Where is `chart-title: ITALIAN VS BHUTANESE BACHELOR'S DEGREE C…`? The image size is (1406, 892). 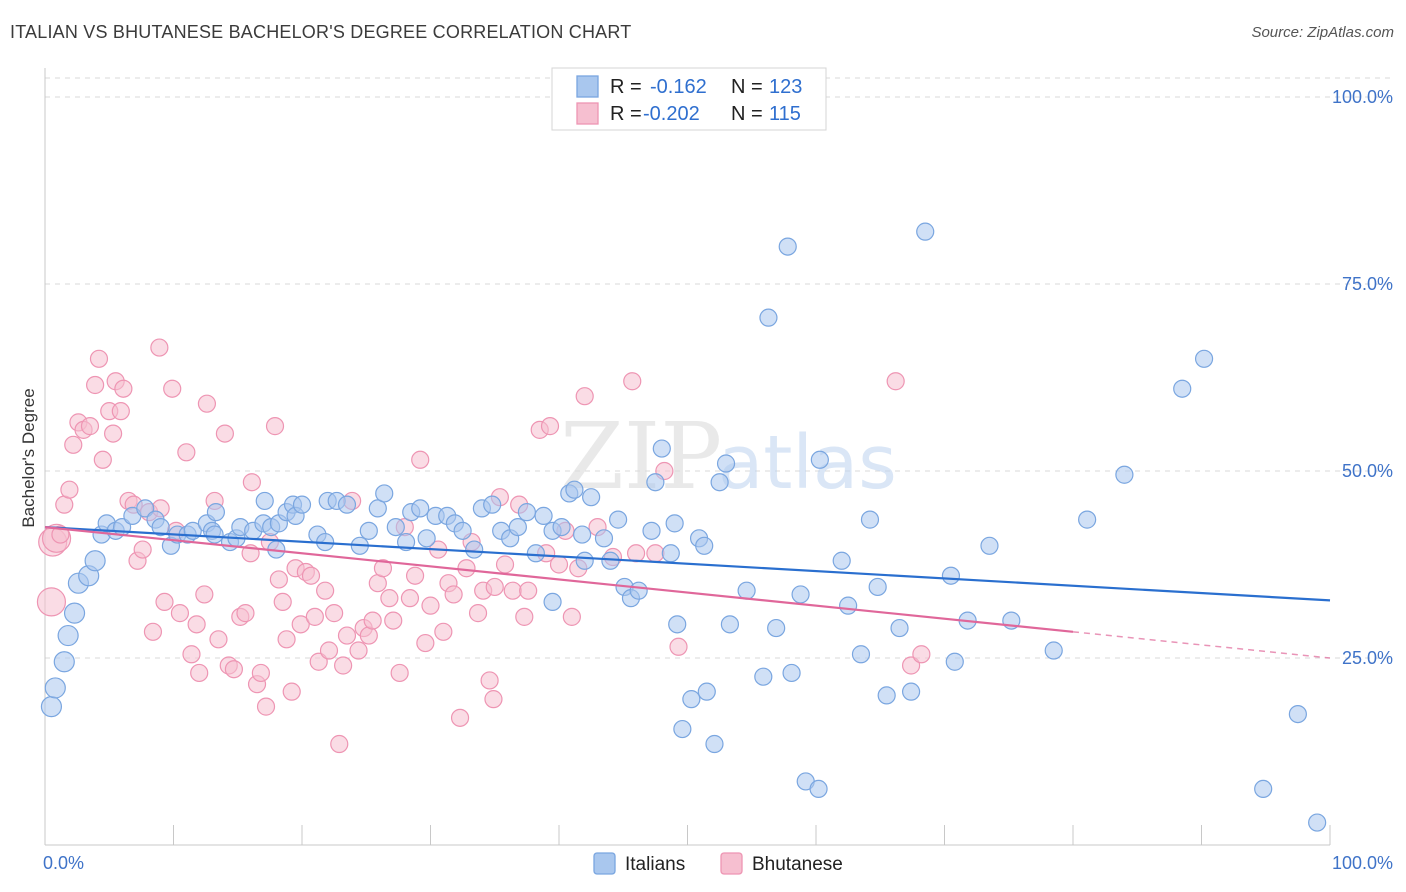
chart-title: ITALIAN VS BHUTANESE BACHELOR'S DEGREE C… is located at coordinates (321, 32).